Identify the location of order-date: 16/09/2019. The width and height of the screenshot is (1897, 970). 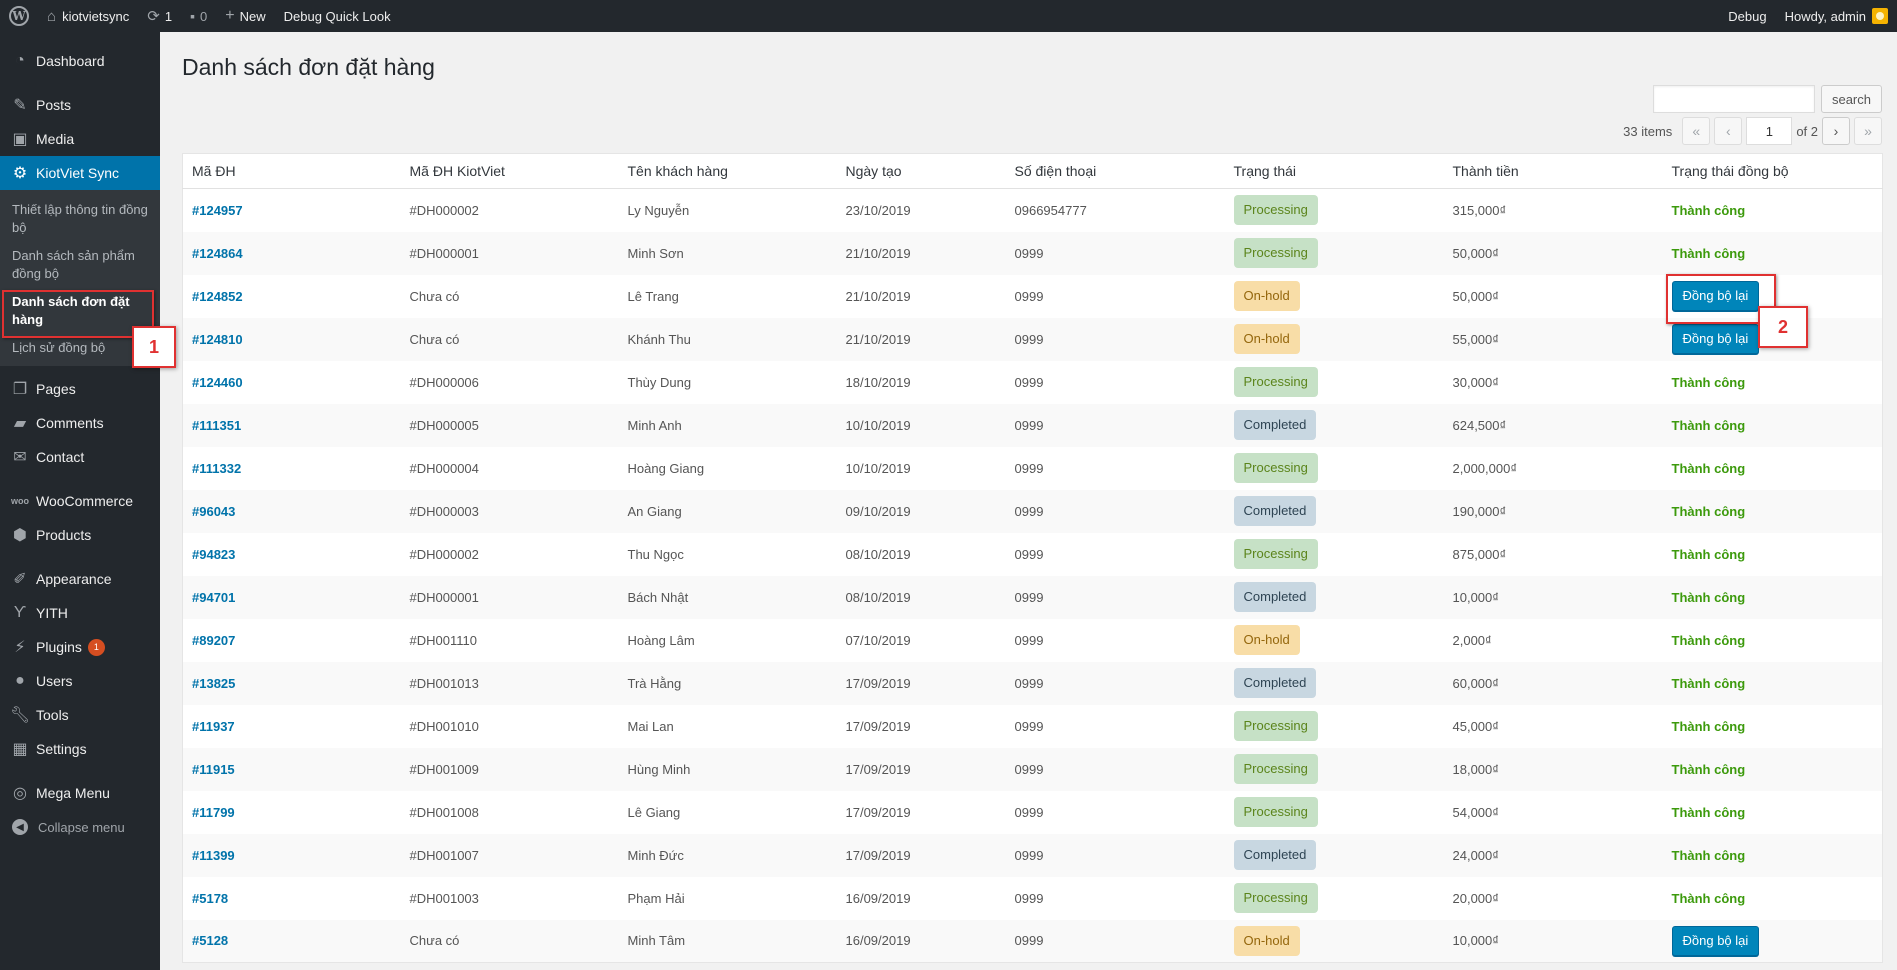
(878, 941).